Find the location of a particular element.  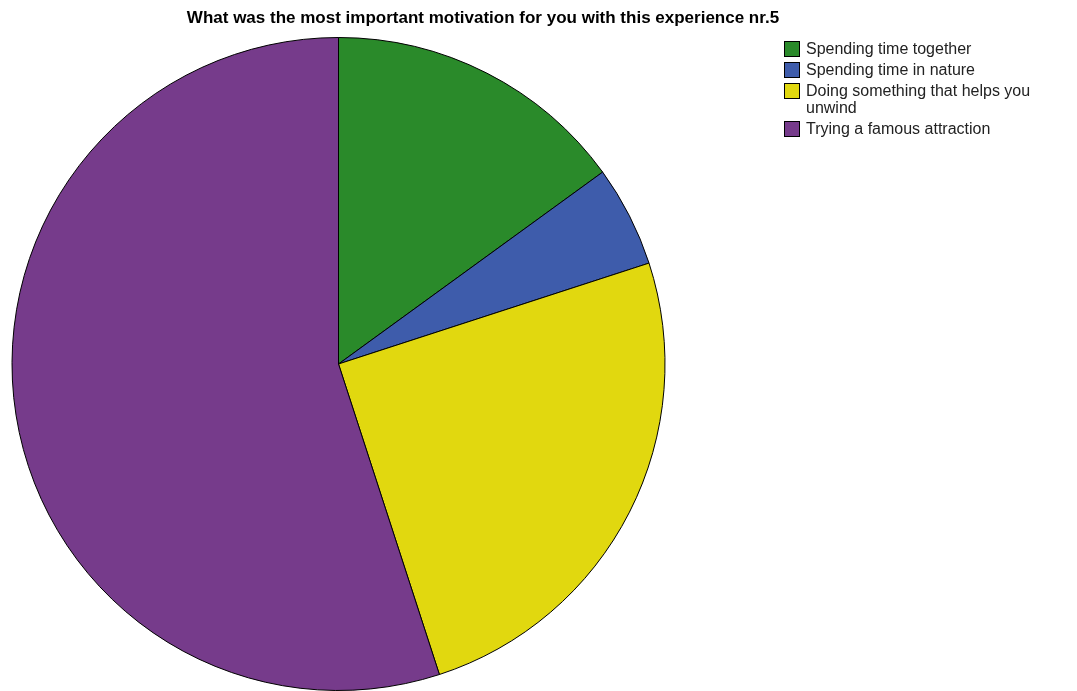

legend-label: Doing something that helps you unwind is located at coordinates (919, 99).